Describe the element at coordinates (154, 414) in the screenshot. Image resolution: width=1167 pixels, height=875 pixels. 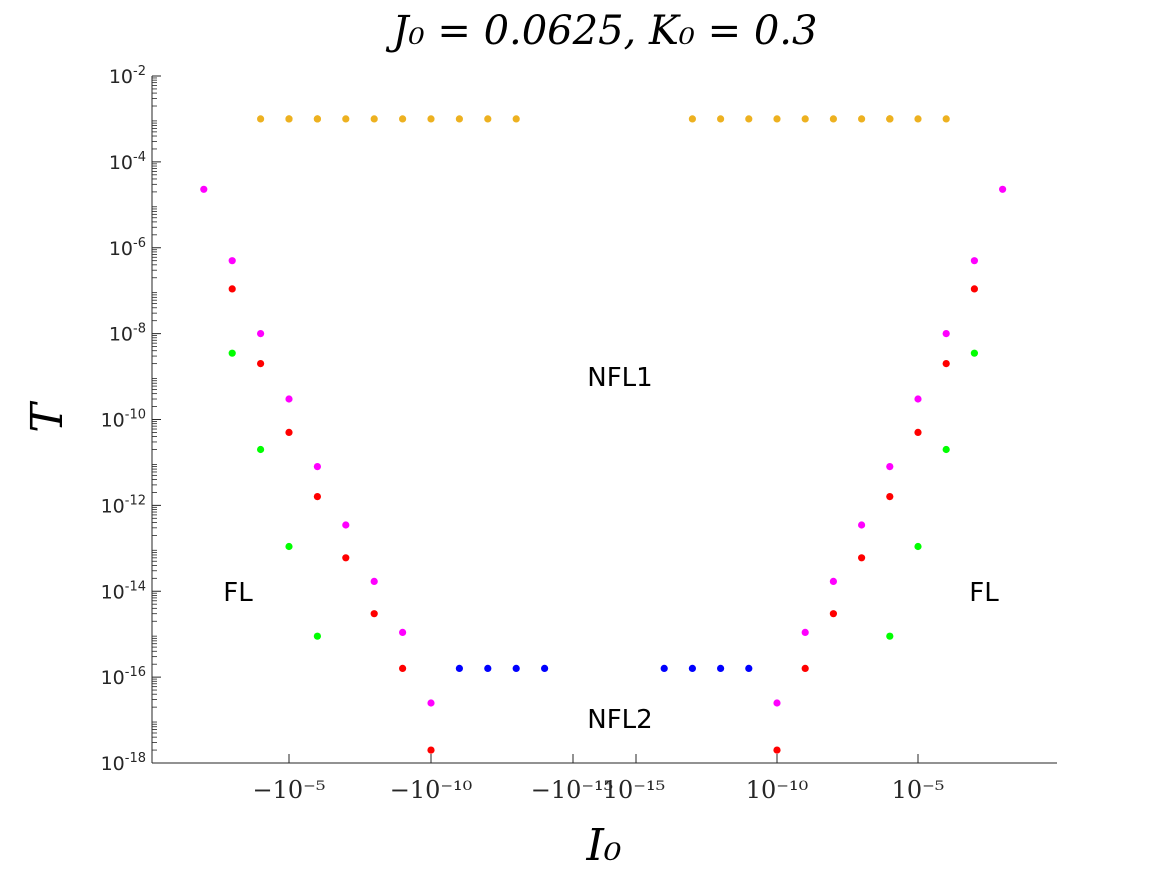
I see `y-minor-ticks` at that location.